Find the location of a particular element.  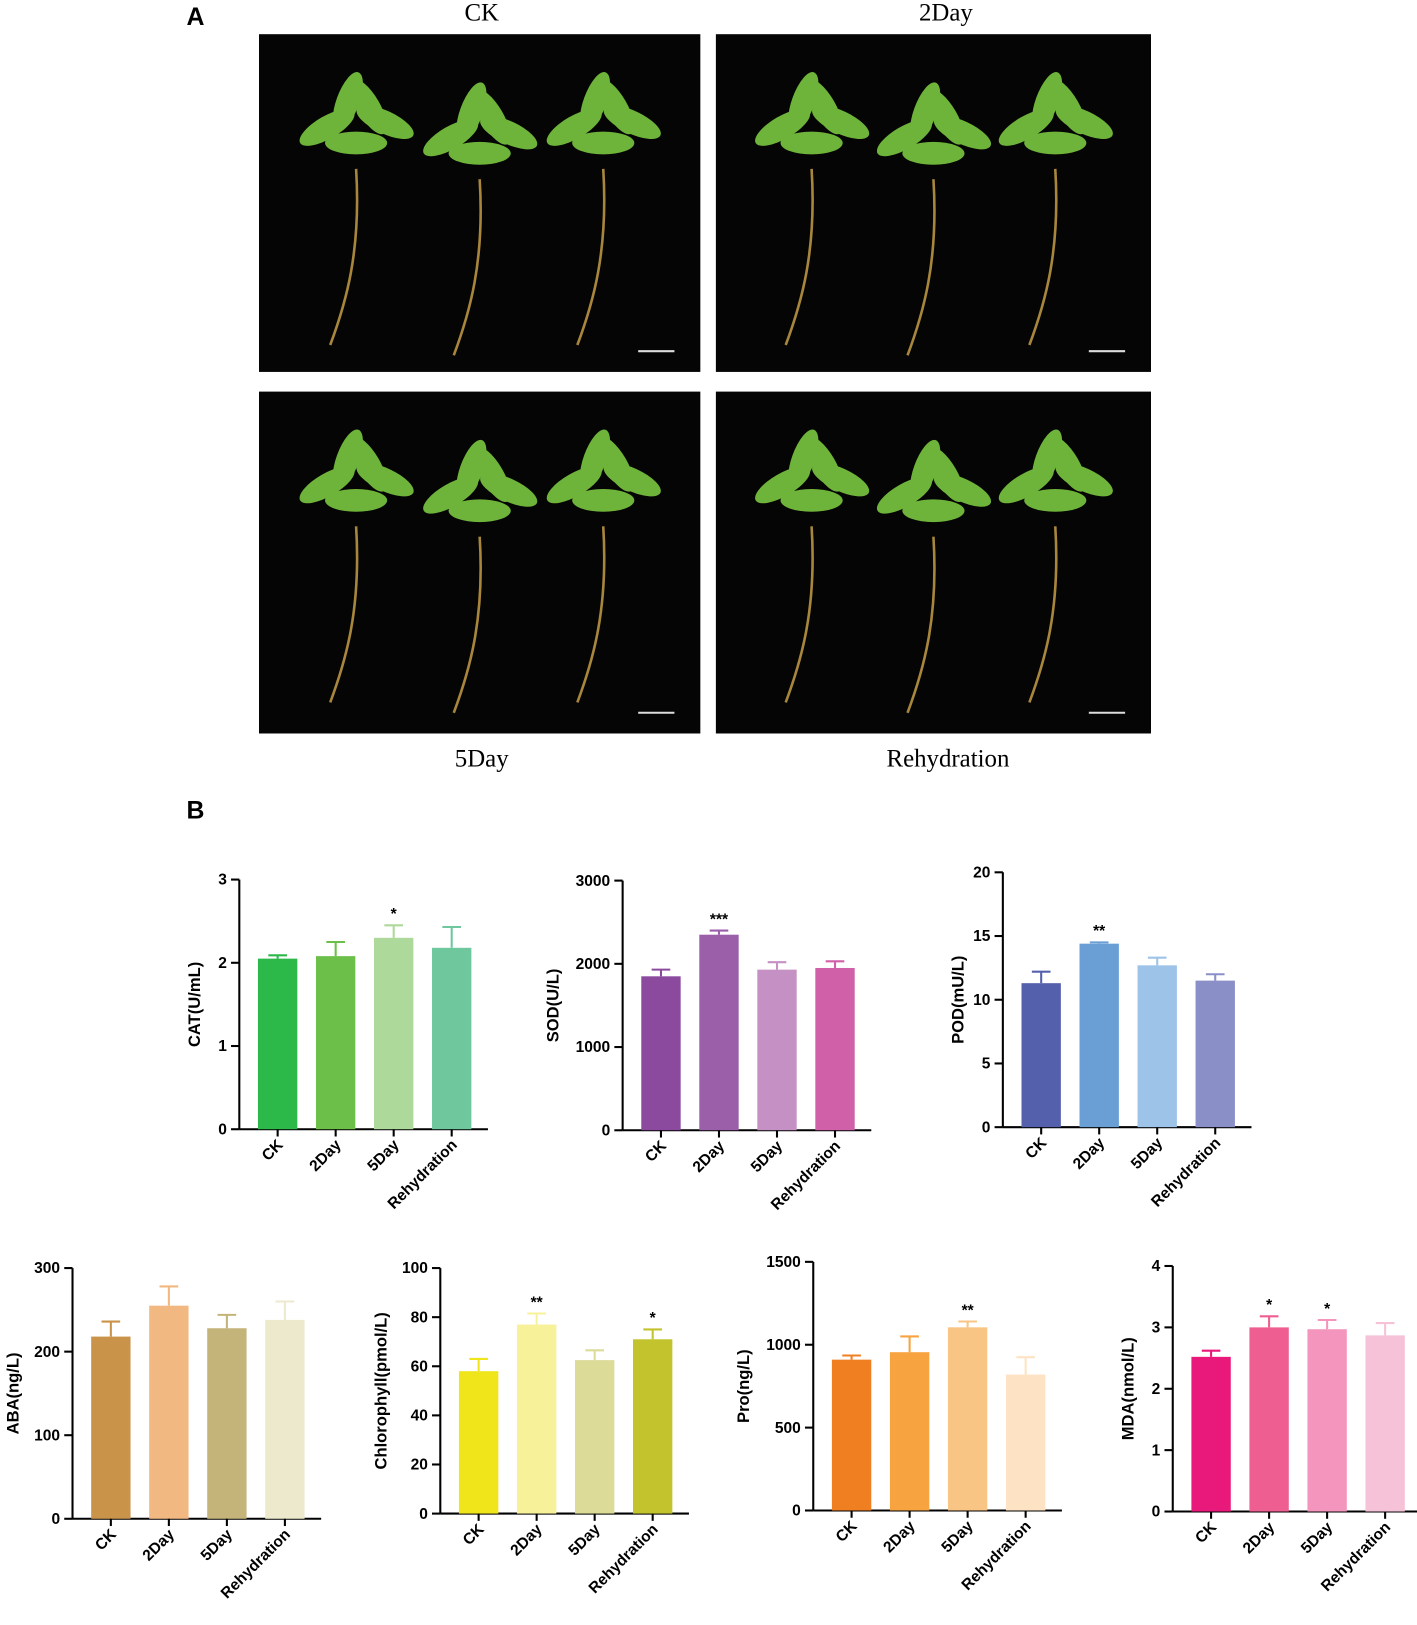

y-axis-label: CAT(U/mL) is located at coordinates (194, 1004).